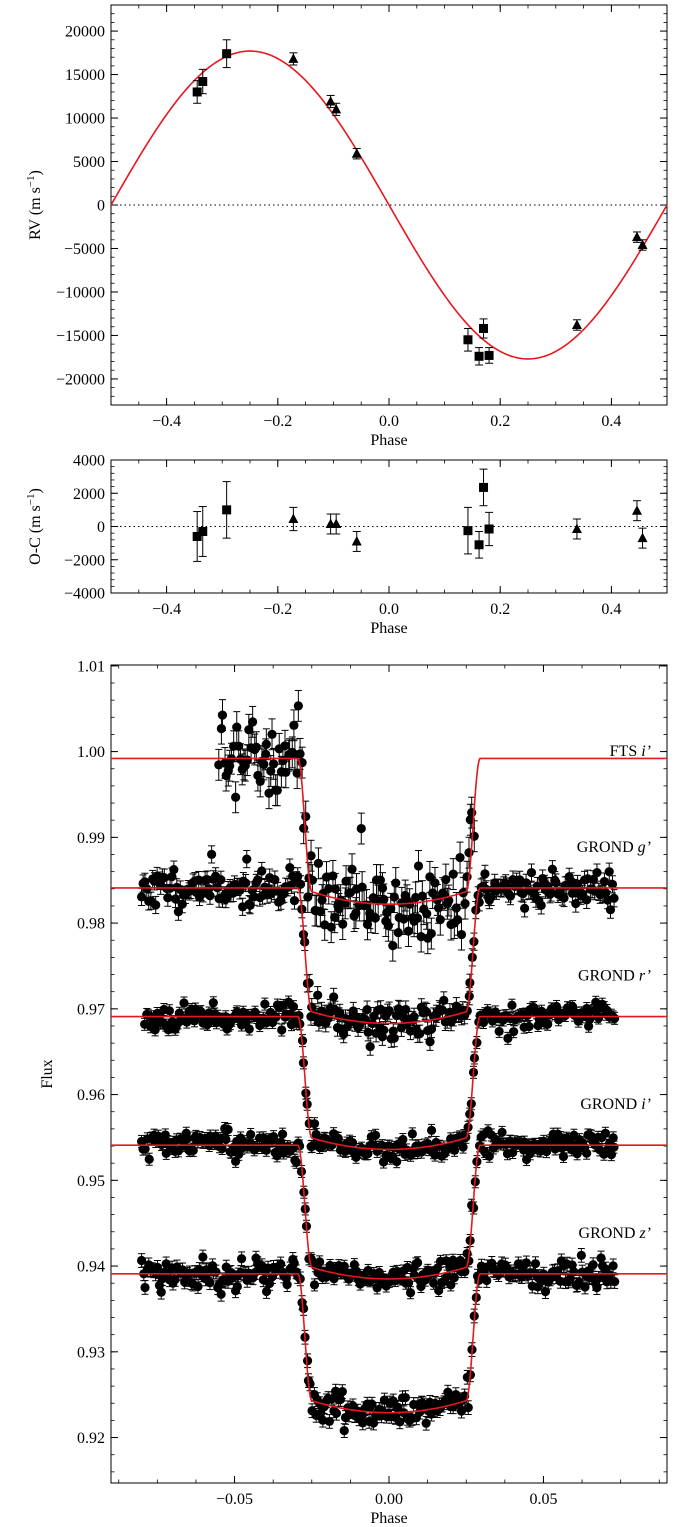  Describe the element at coordinates (85, 32) in the screenshot. I see `rv-ytick-label: 20000` at that location.